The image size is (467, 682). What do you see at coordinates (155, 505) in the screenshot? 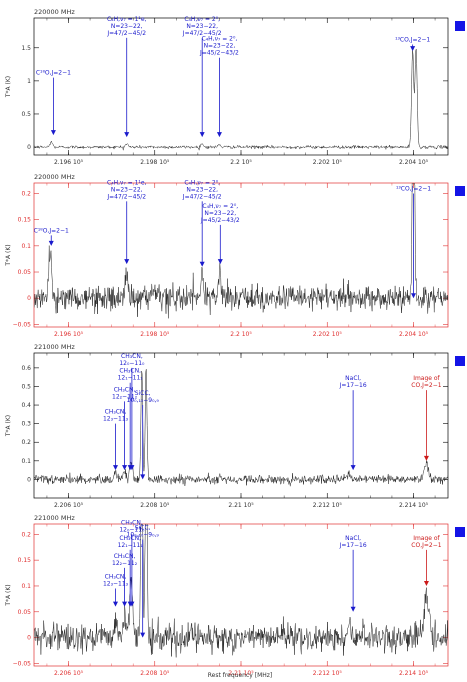
I see `x-tick-label: 2.208 10⁵` at bounding box center [155, 505].